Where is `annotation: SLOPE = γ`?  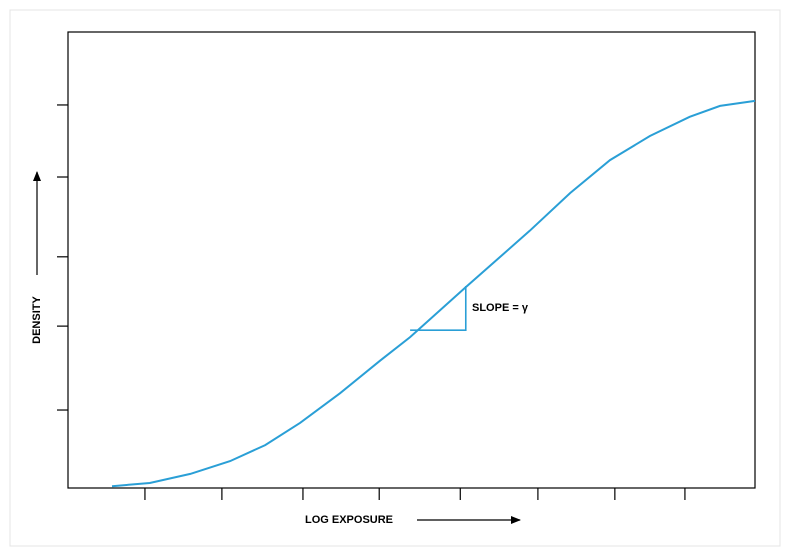
annotation: SLOPE = γ is located at coordinates (500, 308).